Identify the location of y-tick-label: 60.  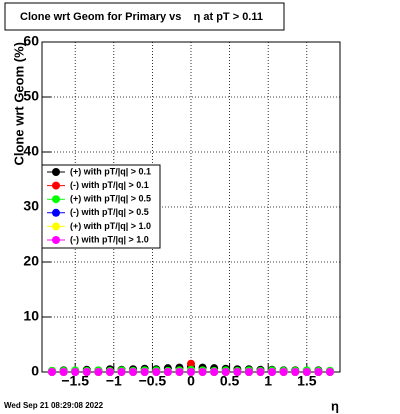
(31, 41).